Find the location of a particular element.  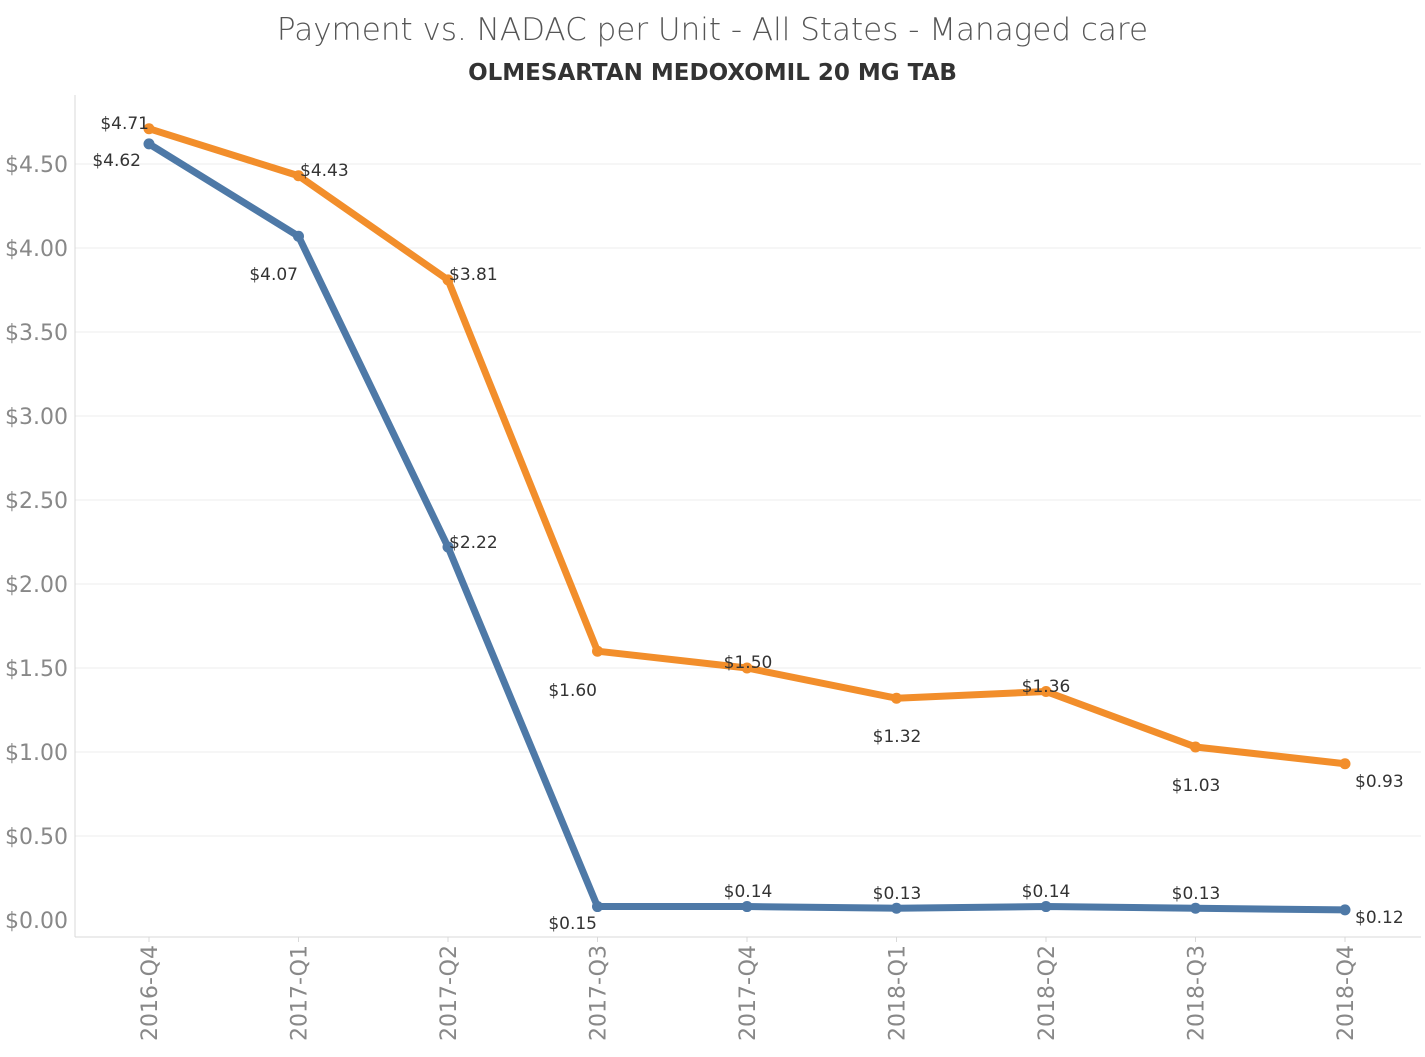

data-label: $1.03 is located at coordinates (1196, 786).